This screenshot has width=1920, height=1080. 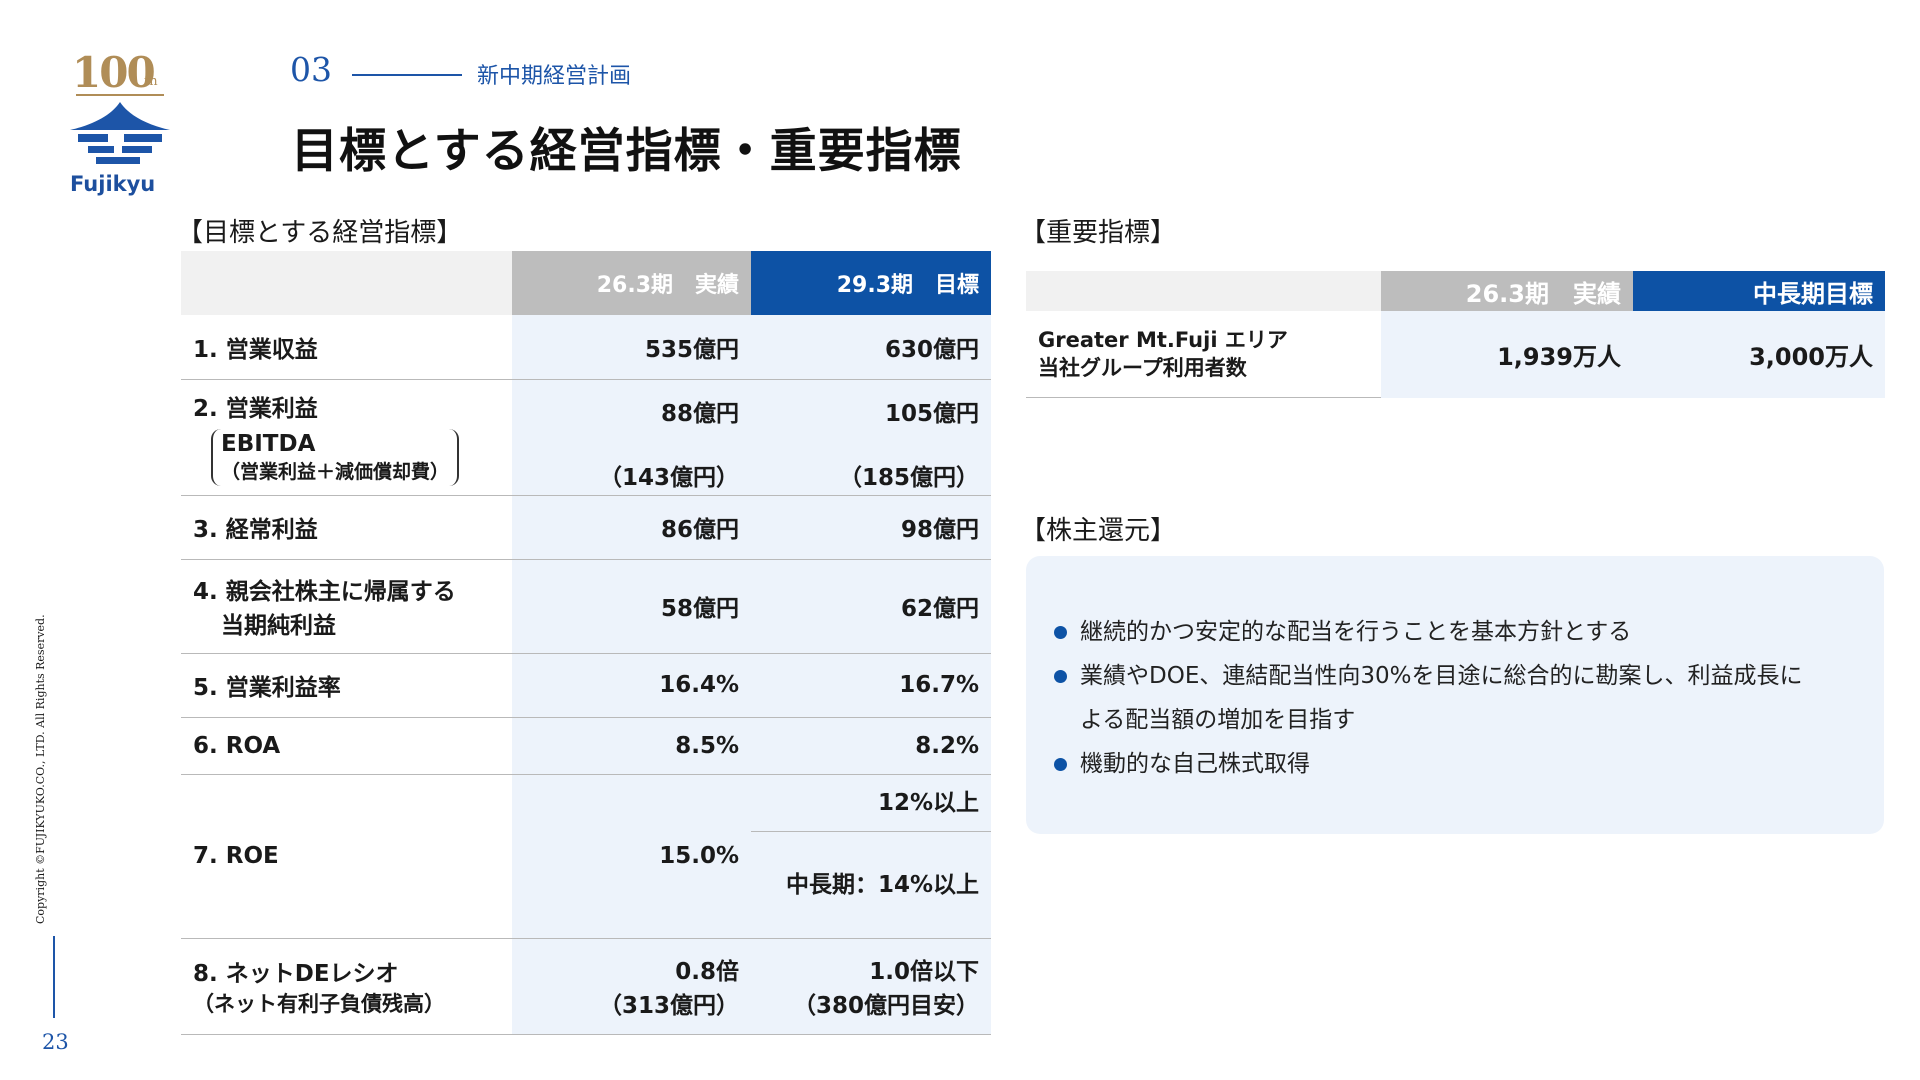 I want to click on page-number: 23, so click(x=55, y=1042).